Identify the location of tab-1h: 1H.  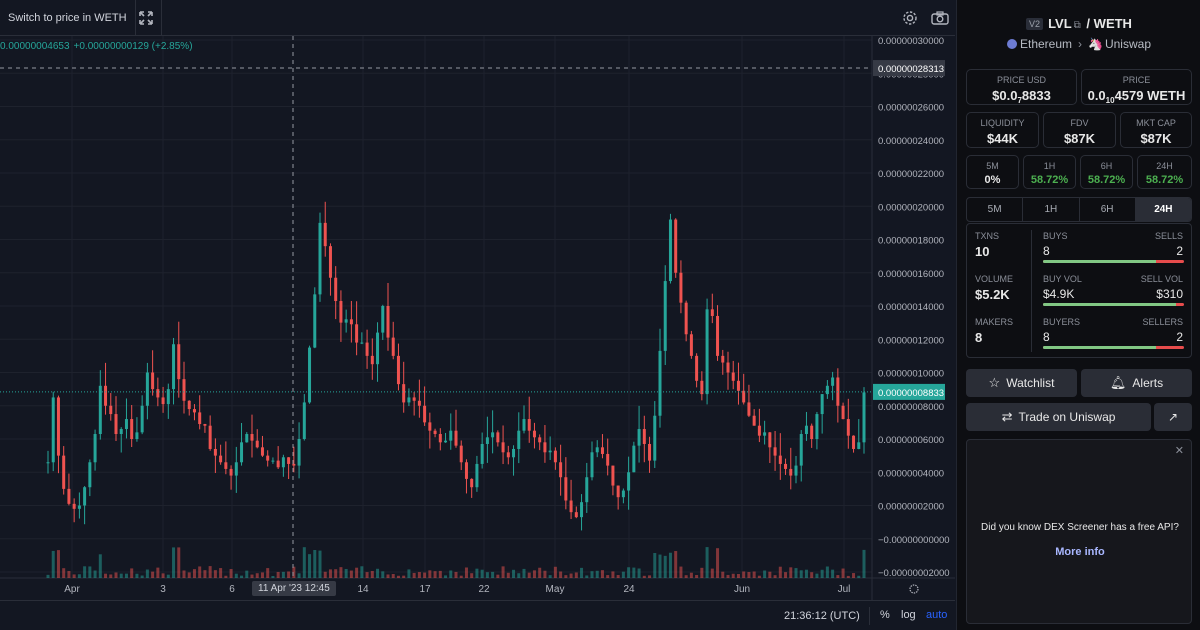
(1051, 209).